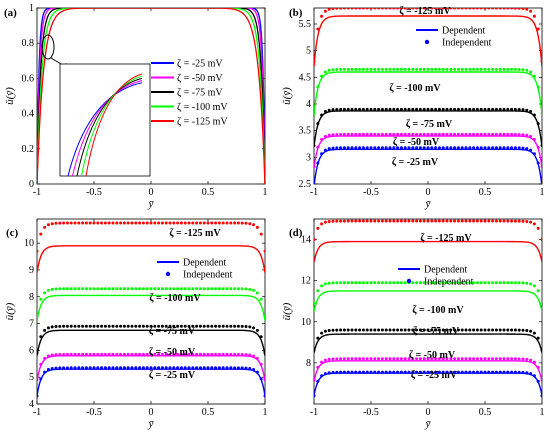  What do you see at coordinates (114, 125) in the screenshot?
I see `inset-line` at bounding box center [114, 125].